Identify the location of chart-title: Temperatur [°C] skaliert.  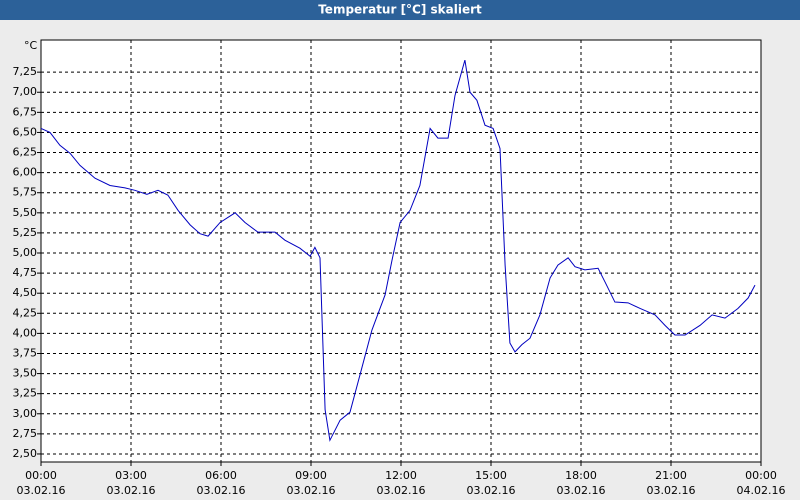
(400, 10).